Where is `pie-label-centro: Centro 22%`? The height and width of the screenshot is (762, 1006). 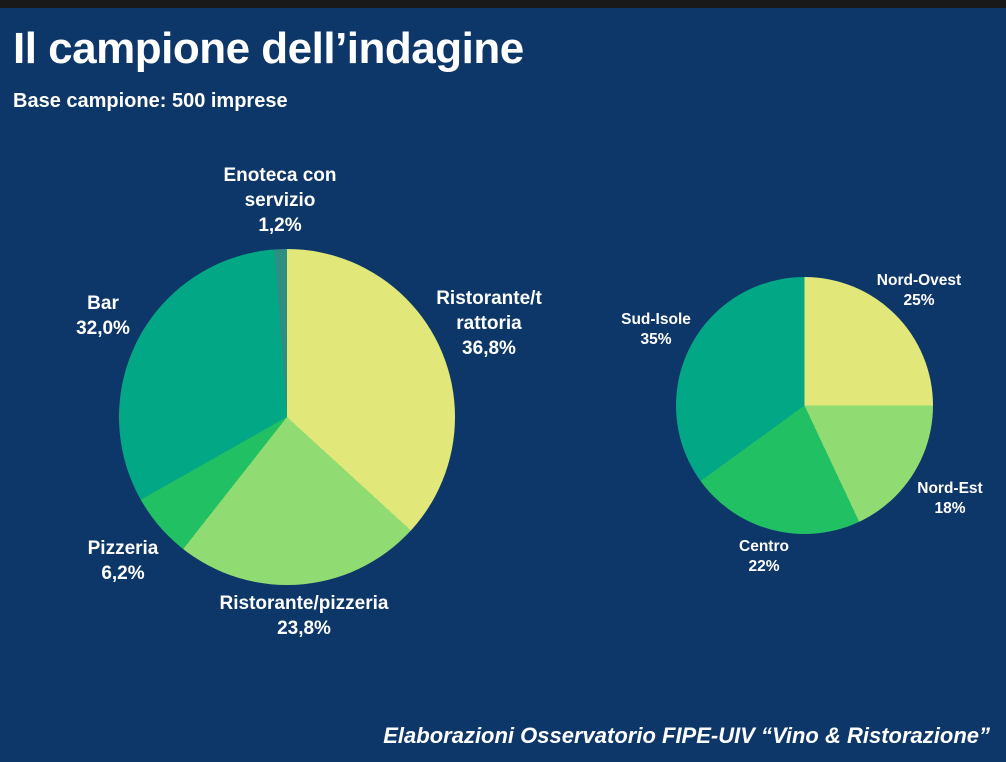 pie-label-centro: Centro 22% is located at coordinates (764, 557).